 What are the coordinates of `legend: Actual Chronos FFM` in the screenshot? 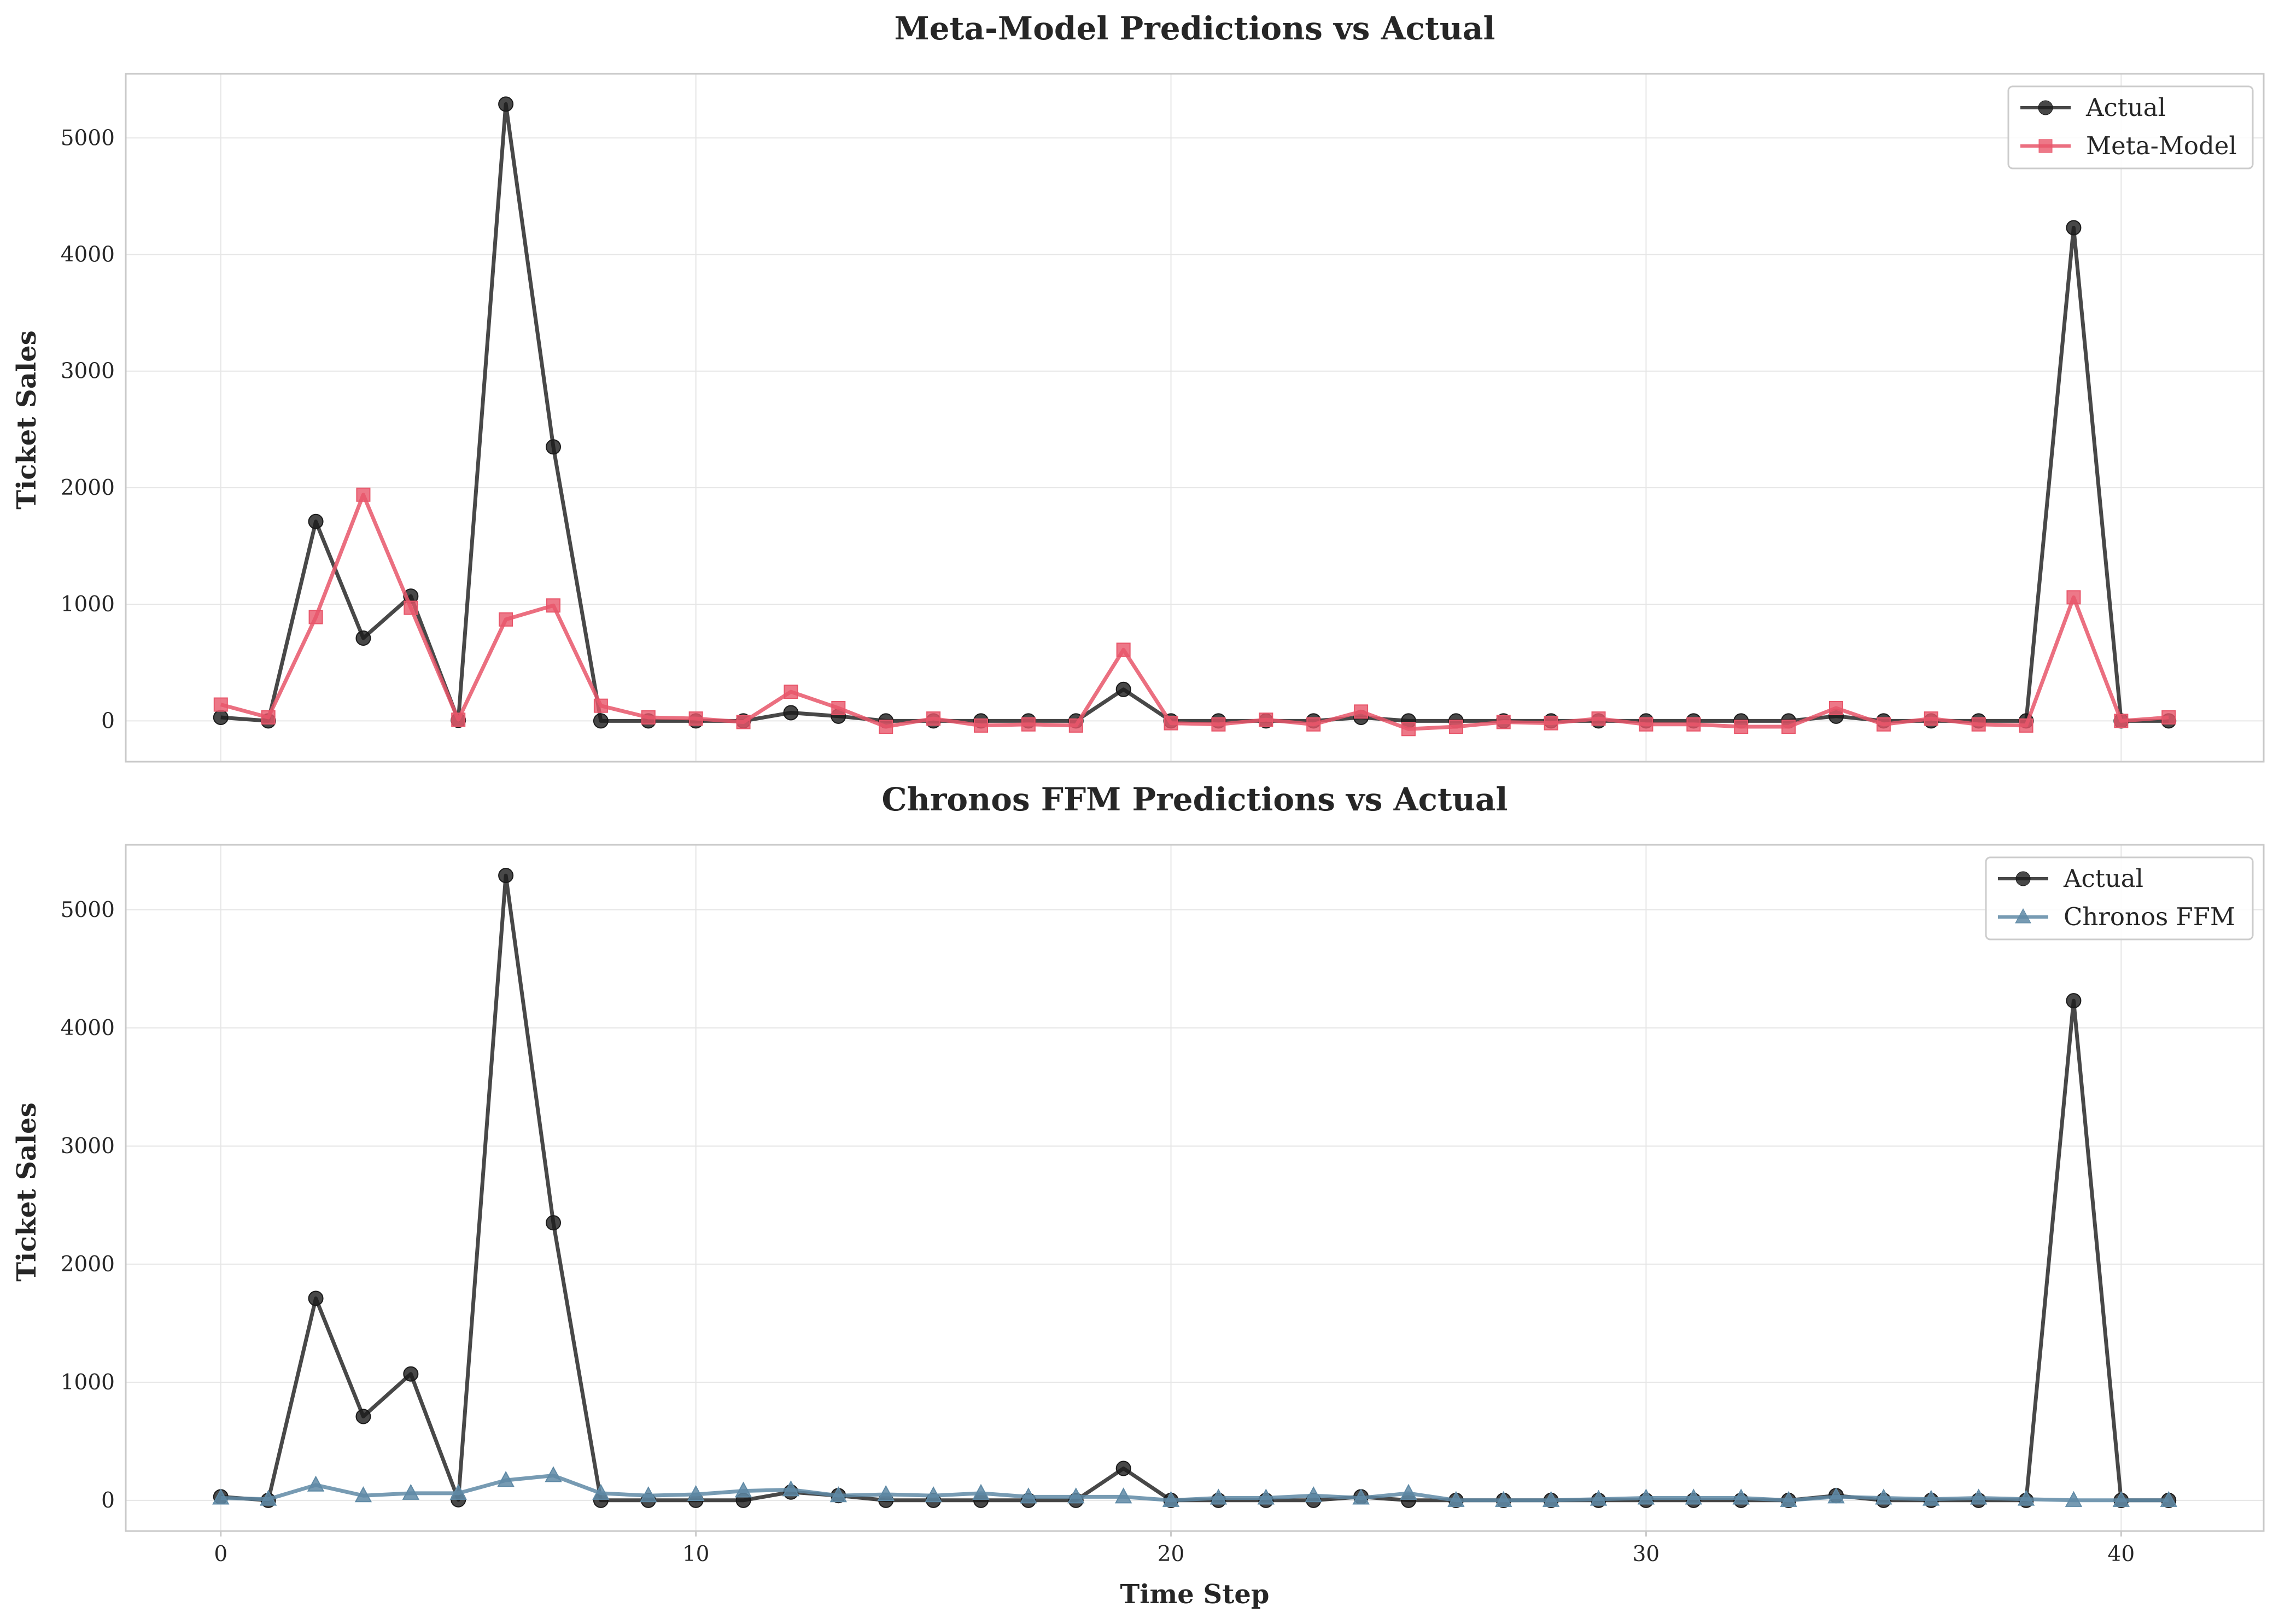 It's located at (2119, 898).